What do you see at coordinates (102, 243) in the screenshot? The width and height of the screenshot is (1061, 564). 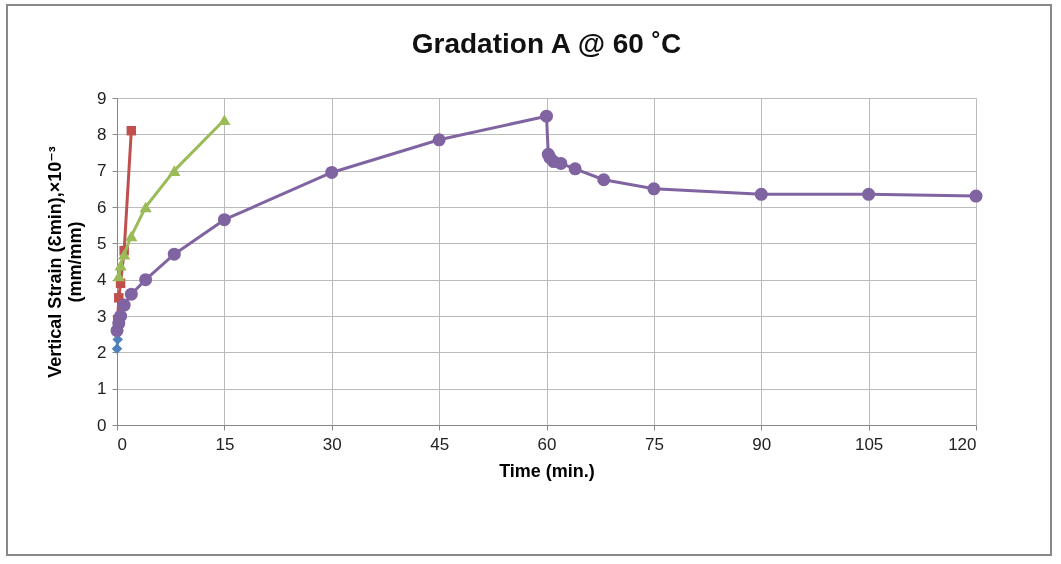 I see `y-tick-label: 5` at bounding box center [102, 243].